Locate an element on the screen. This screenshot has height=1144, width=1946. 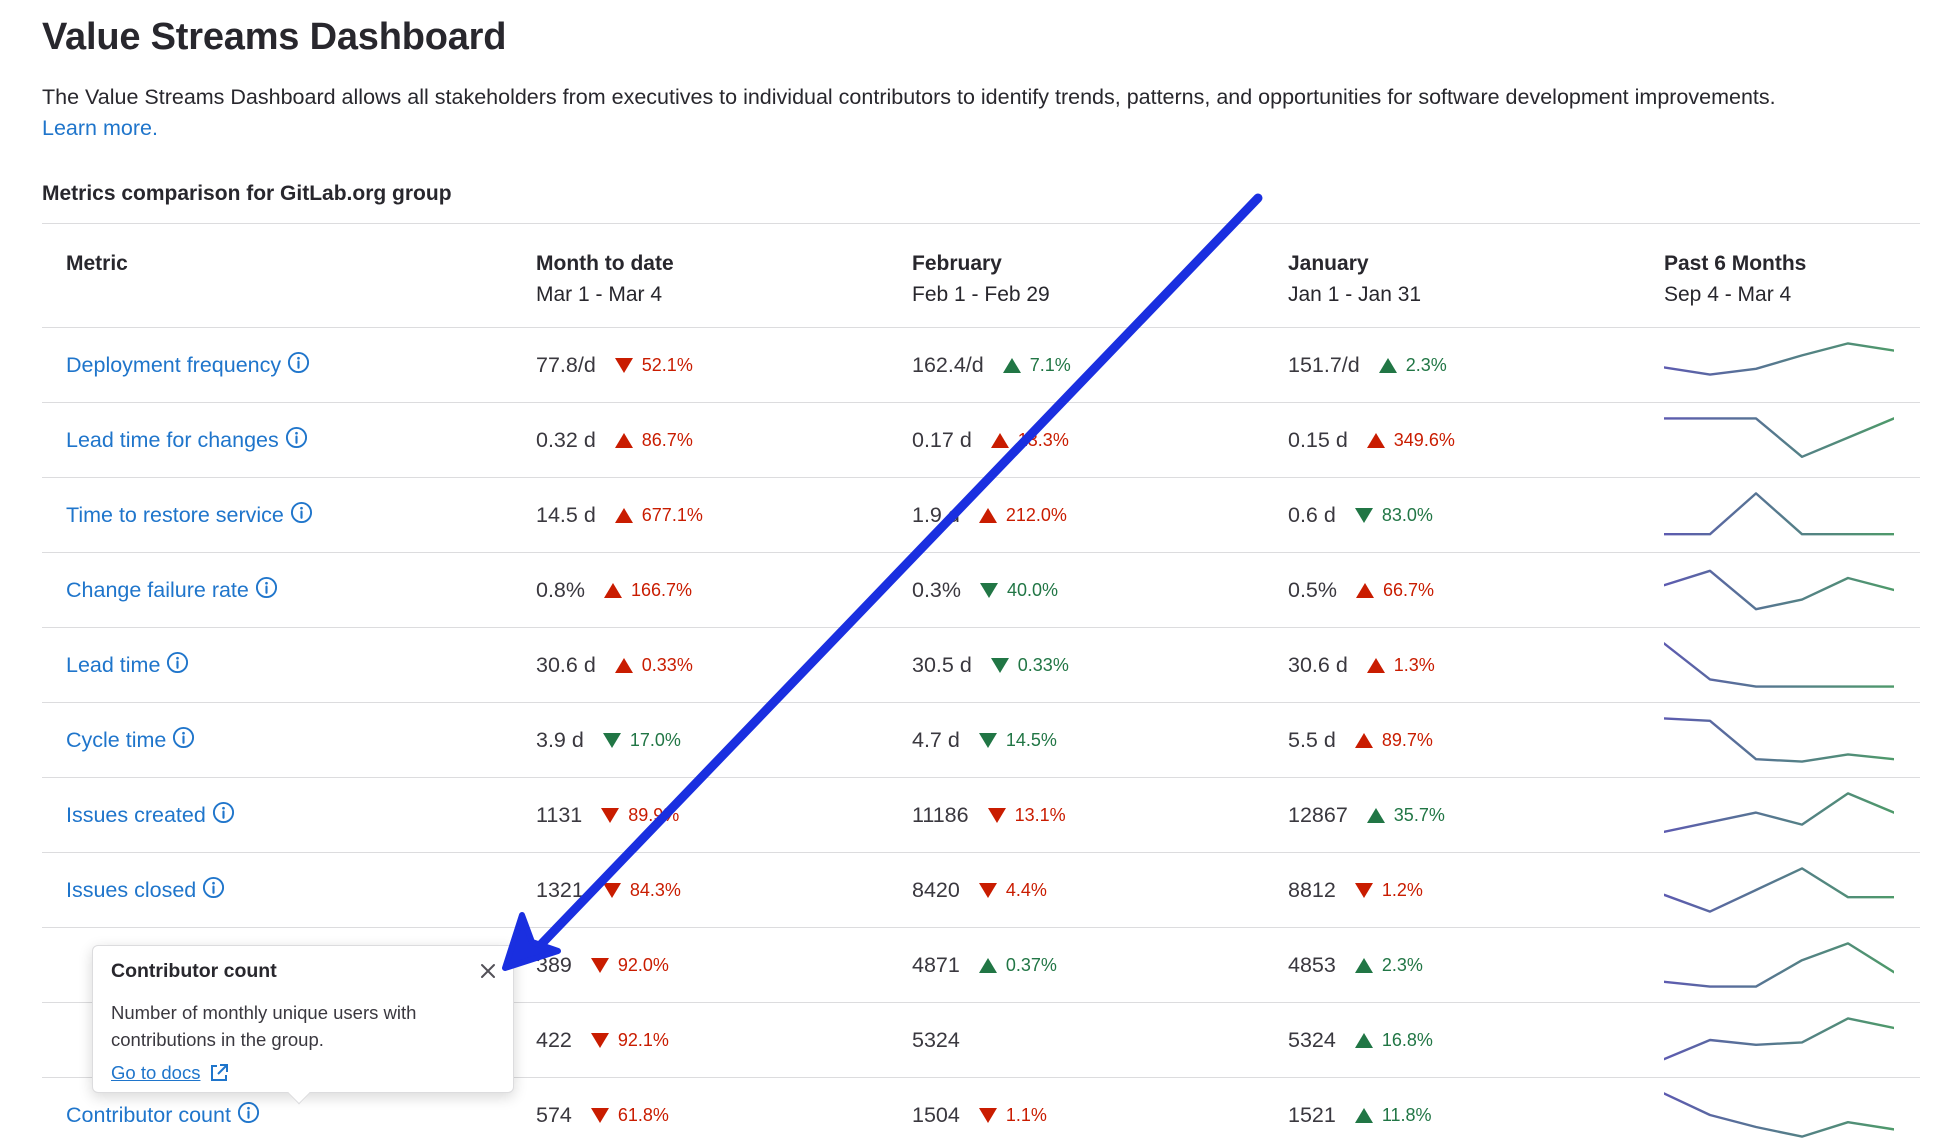
metric-link: Deployment frequency is located at coordinates (188, 365).